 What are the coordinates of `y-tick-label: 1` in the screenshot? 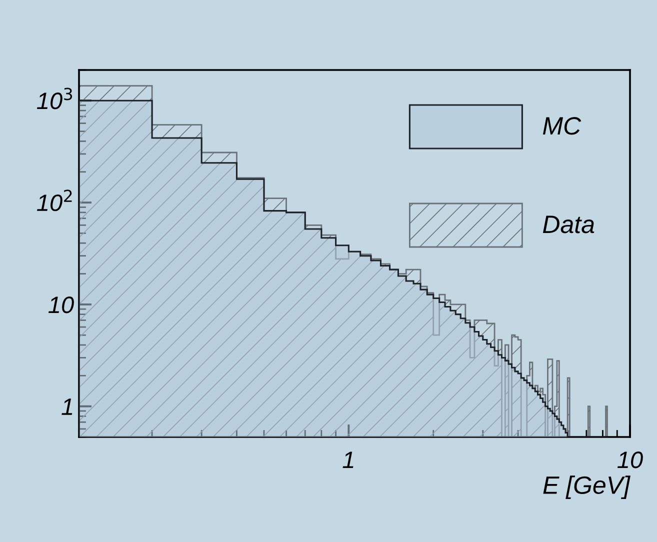 It's located at (67, 406).